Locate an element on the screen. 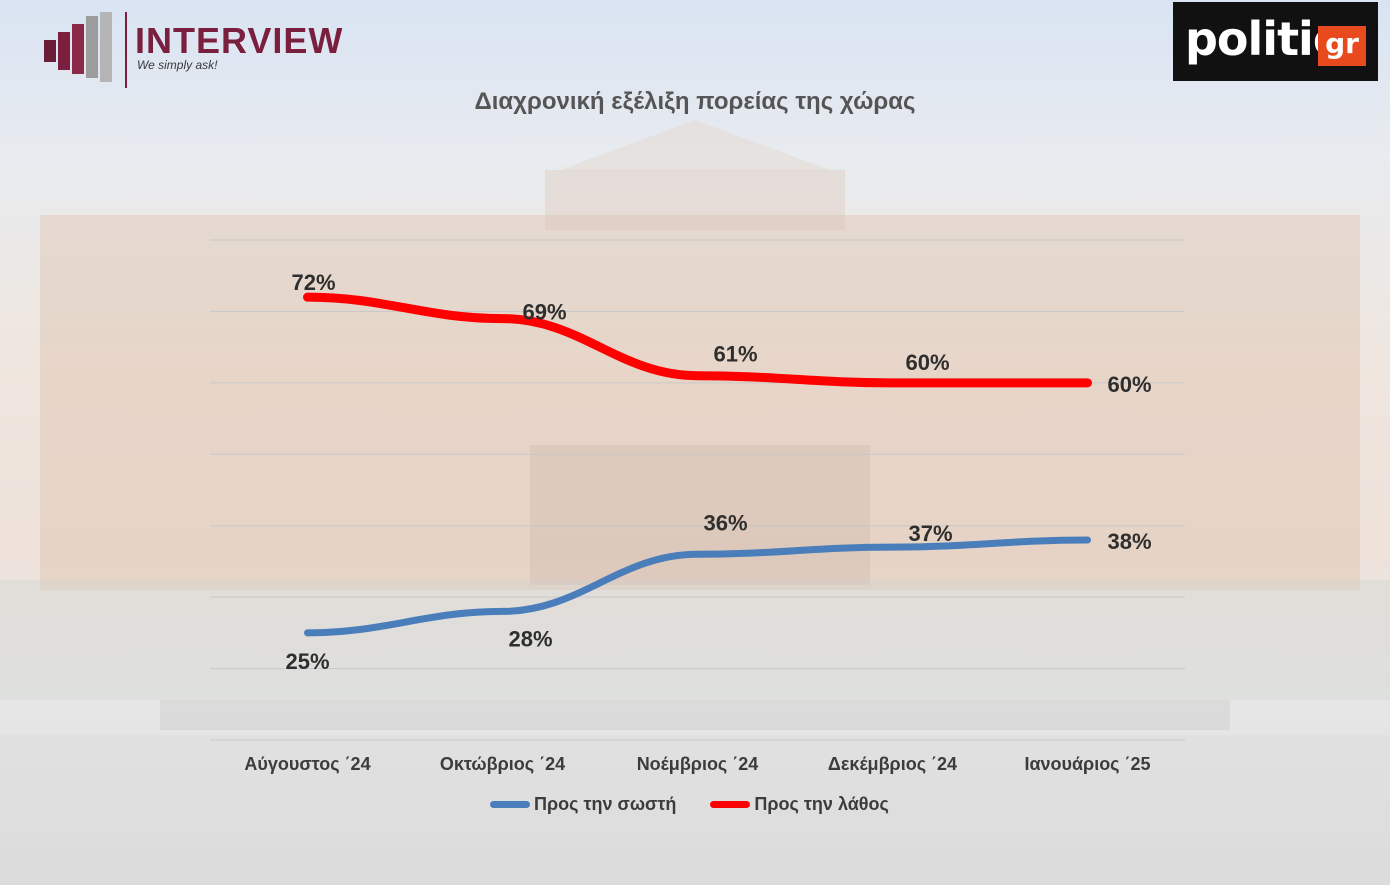 This screenshot has height=885, width=1390. x-tick-label: Δεκέμβριος ΄24 is located at coordinates (892, 764).